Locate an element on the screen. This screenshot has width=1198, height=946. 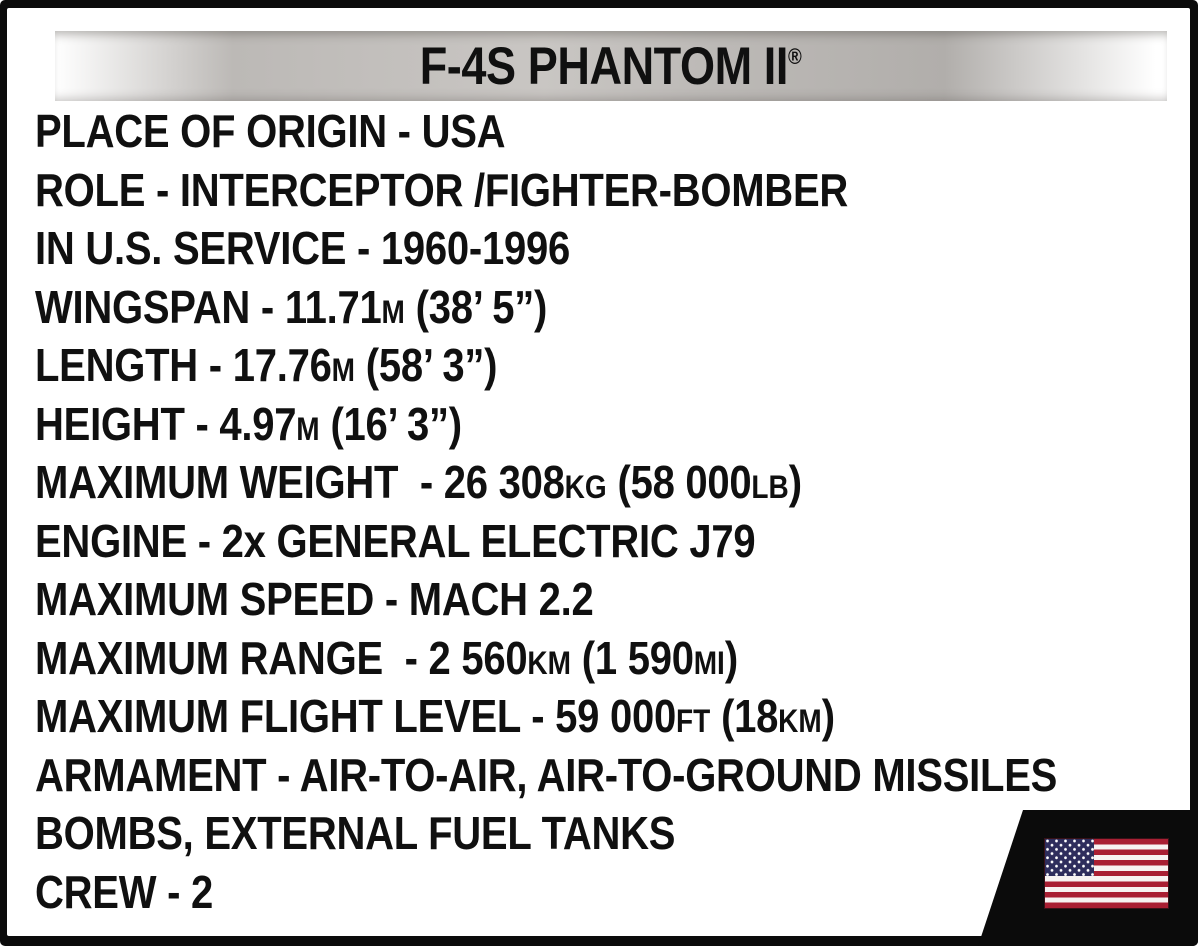
spec-text: PLACE OF ORIGIN - USA is located at coordinates (270, 131).